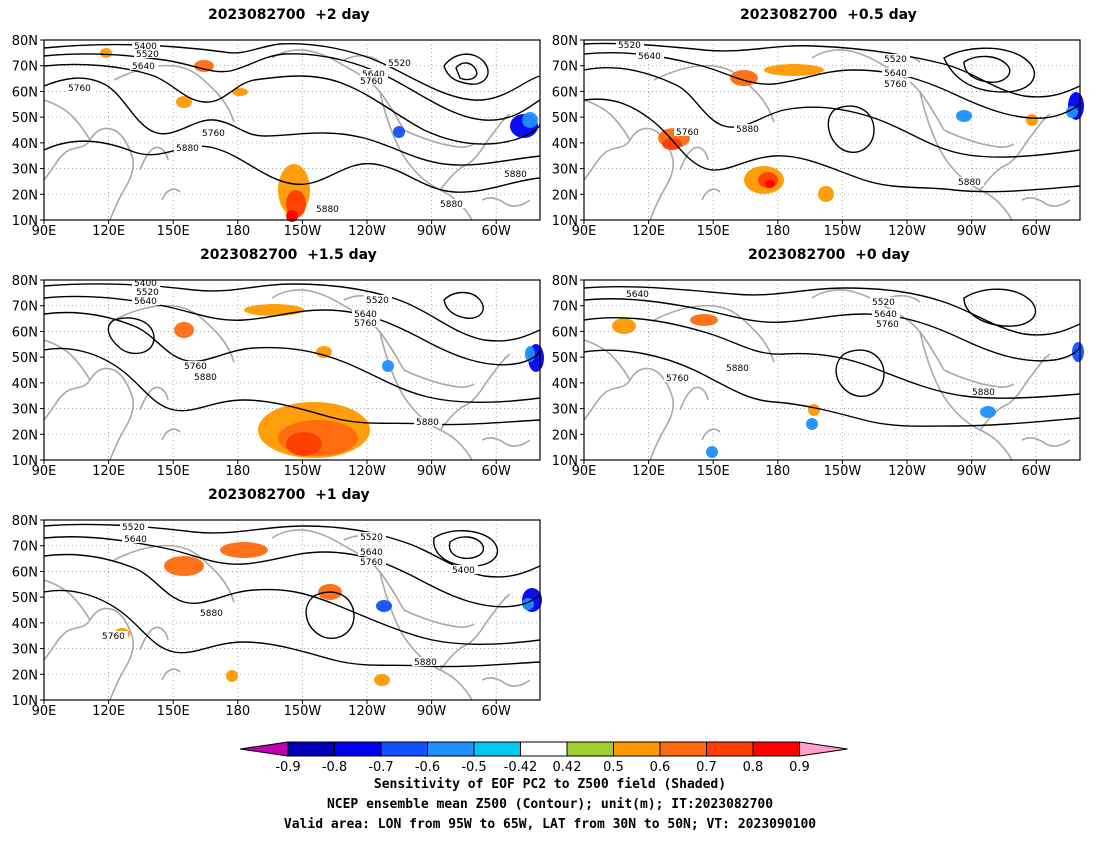 Image resolution: width=1100 pixels, height=850 pixels. Describe the element at coordinates (713, 471) in the screenshot. I see `lon-tick-label: 150E` at that location.